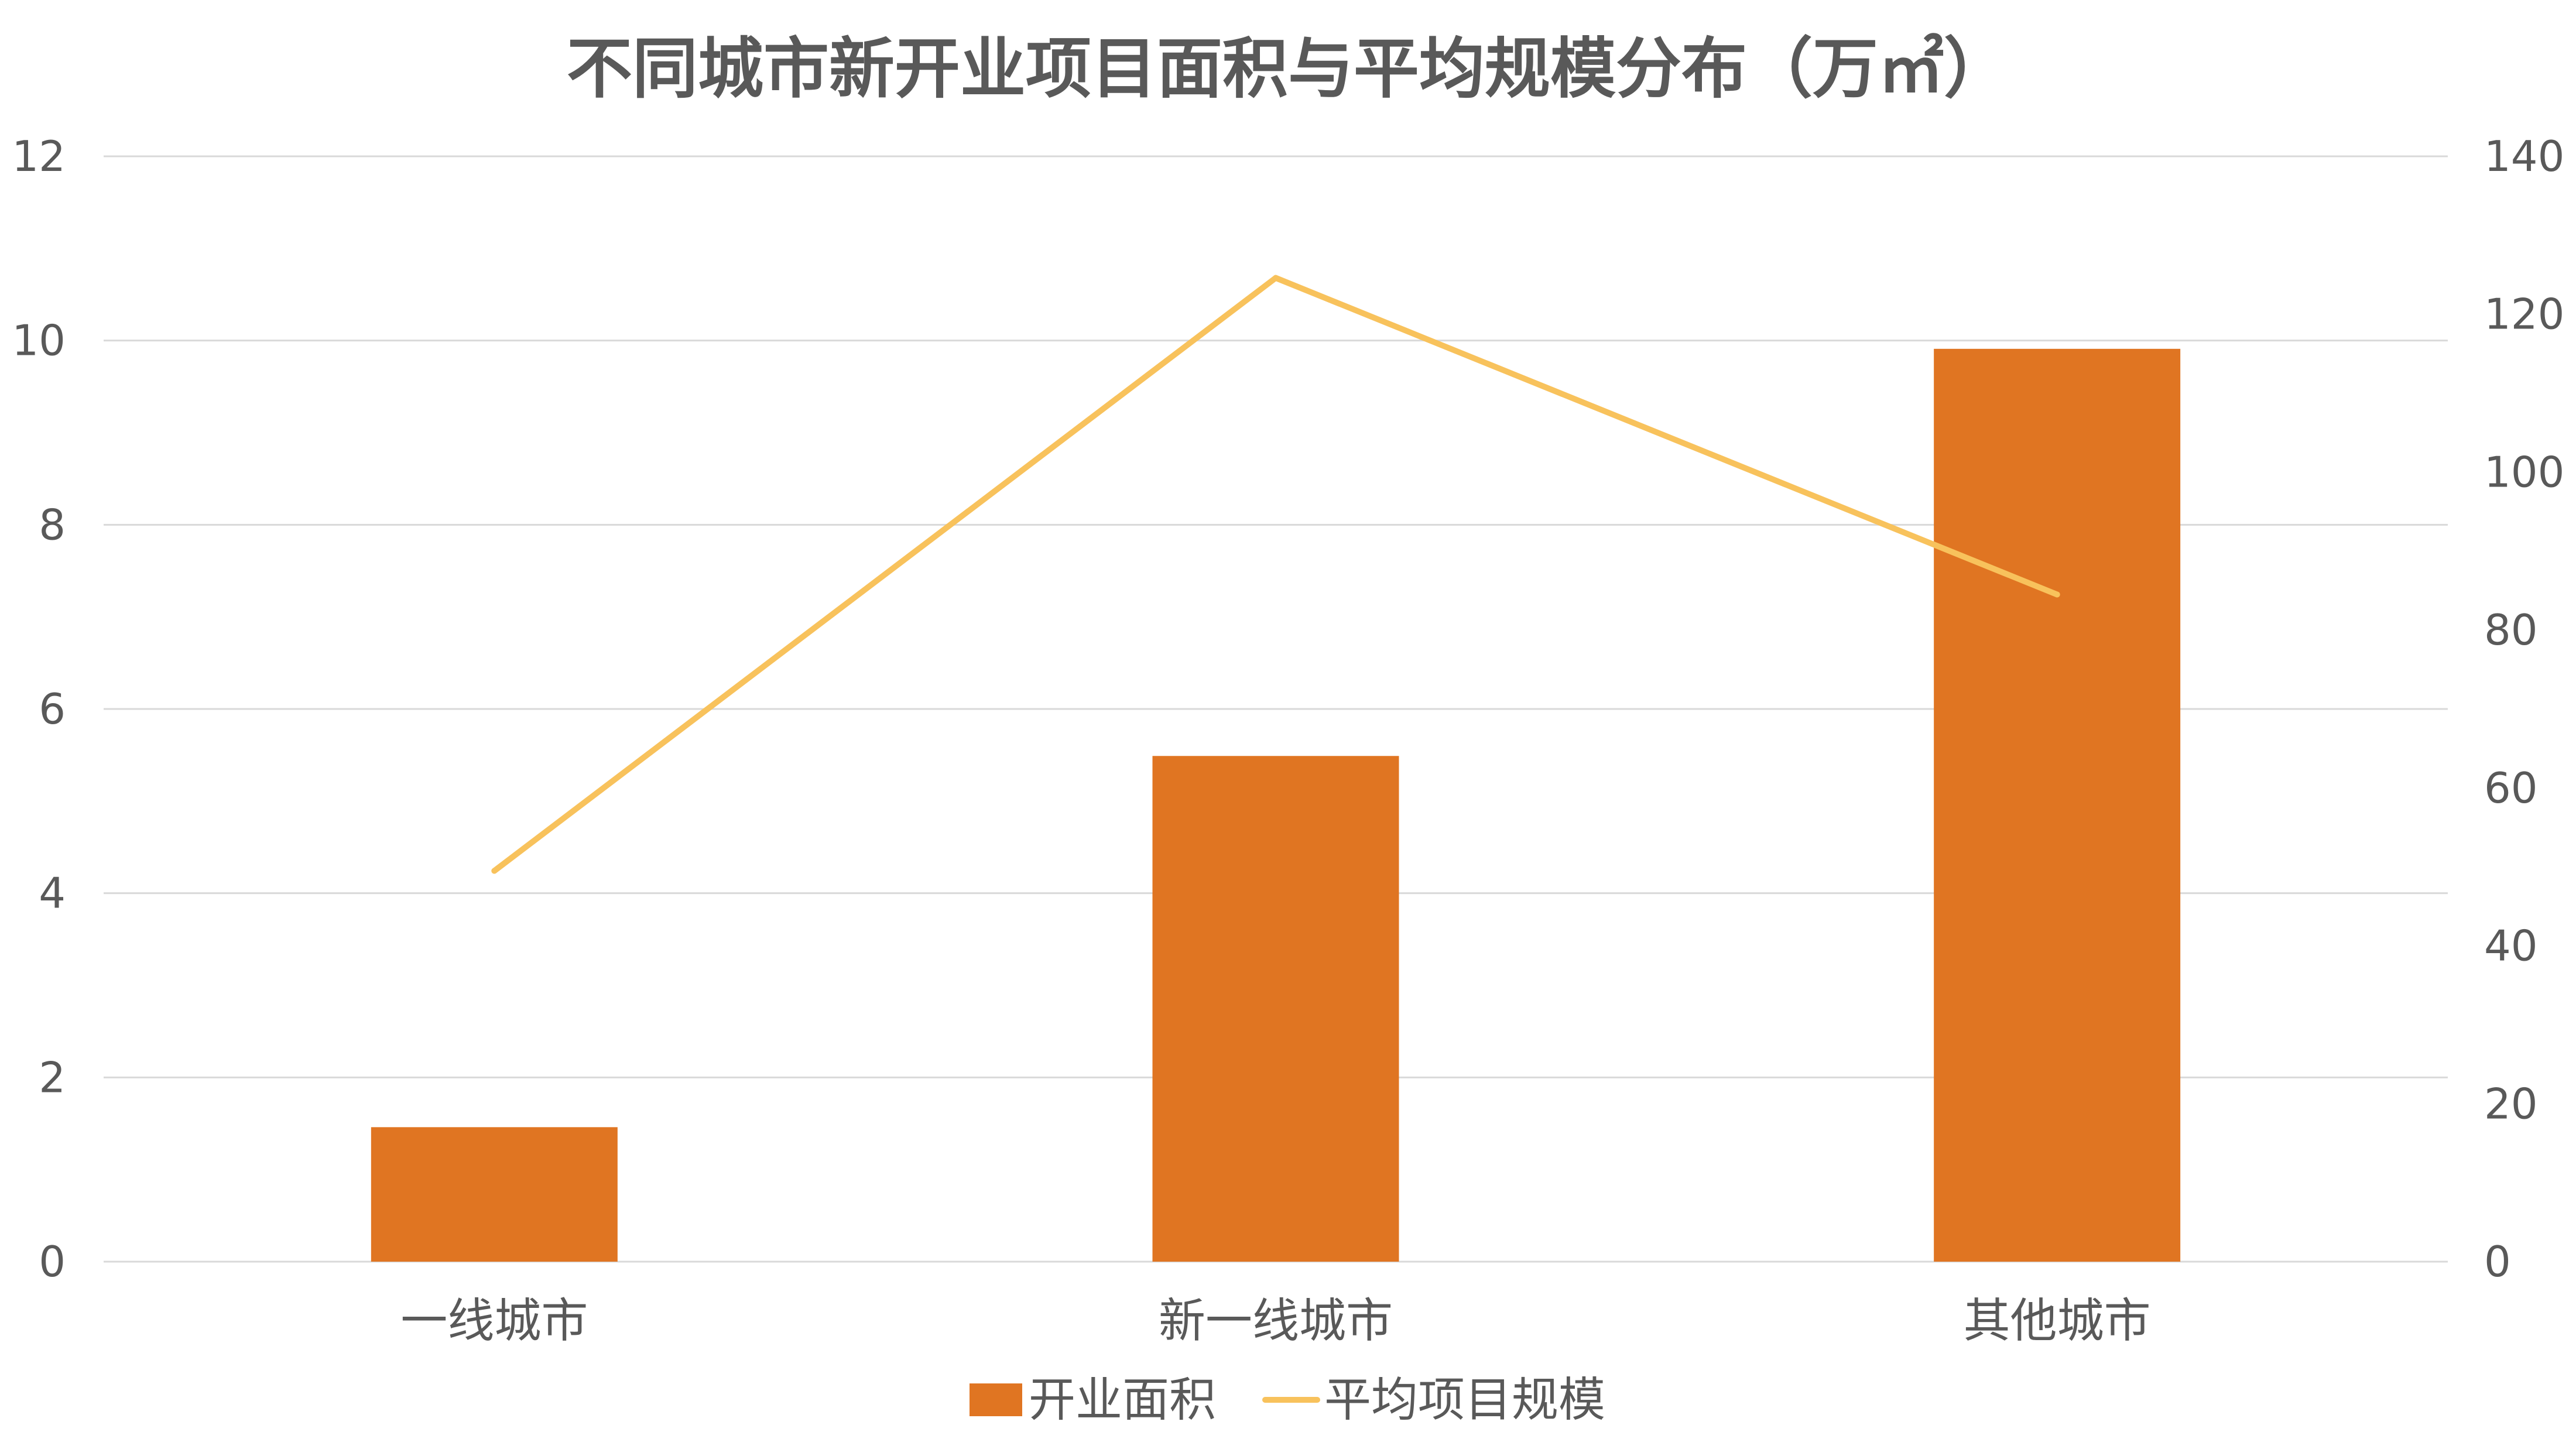  I want to click on left-y-tick-label: 10, so click(39, 340).